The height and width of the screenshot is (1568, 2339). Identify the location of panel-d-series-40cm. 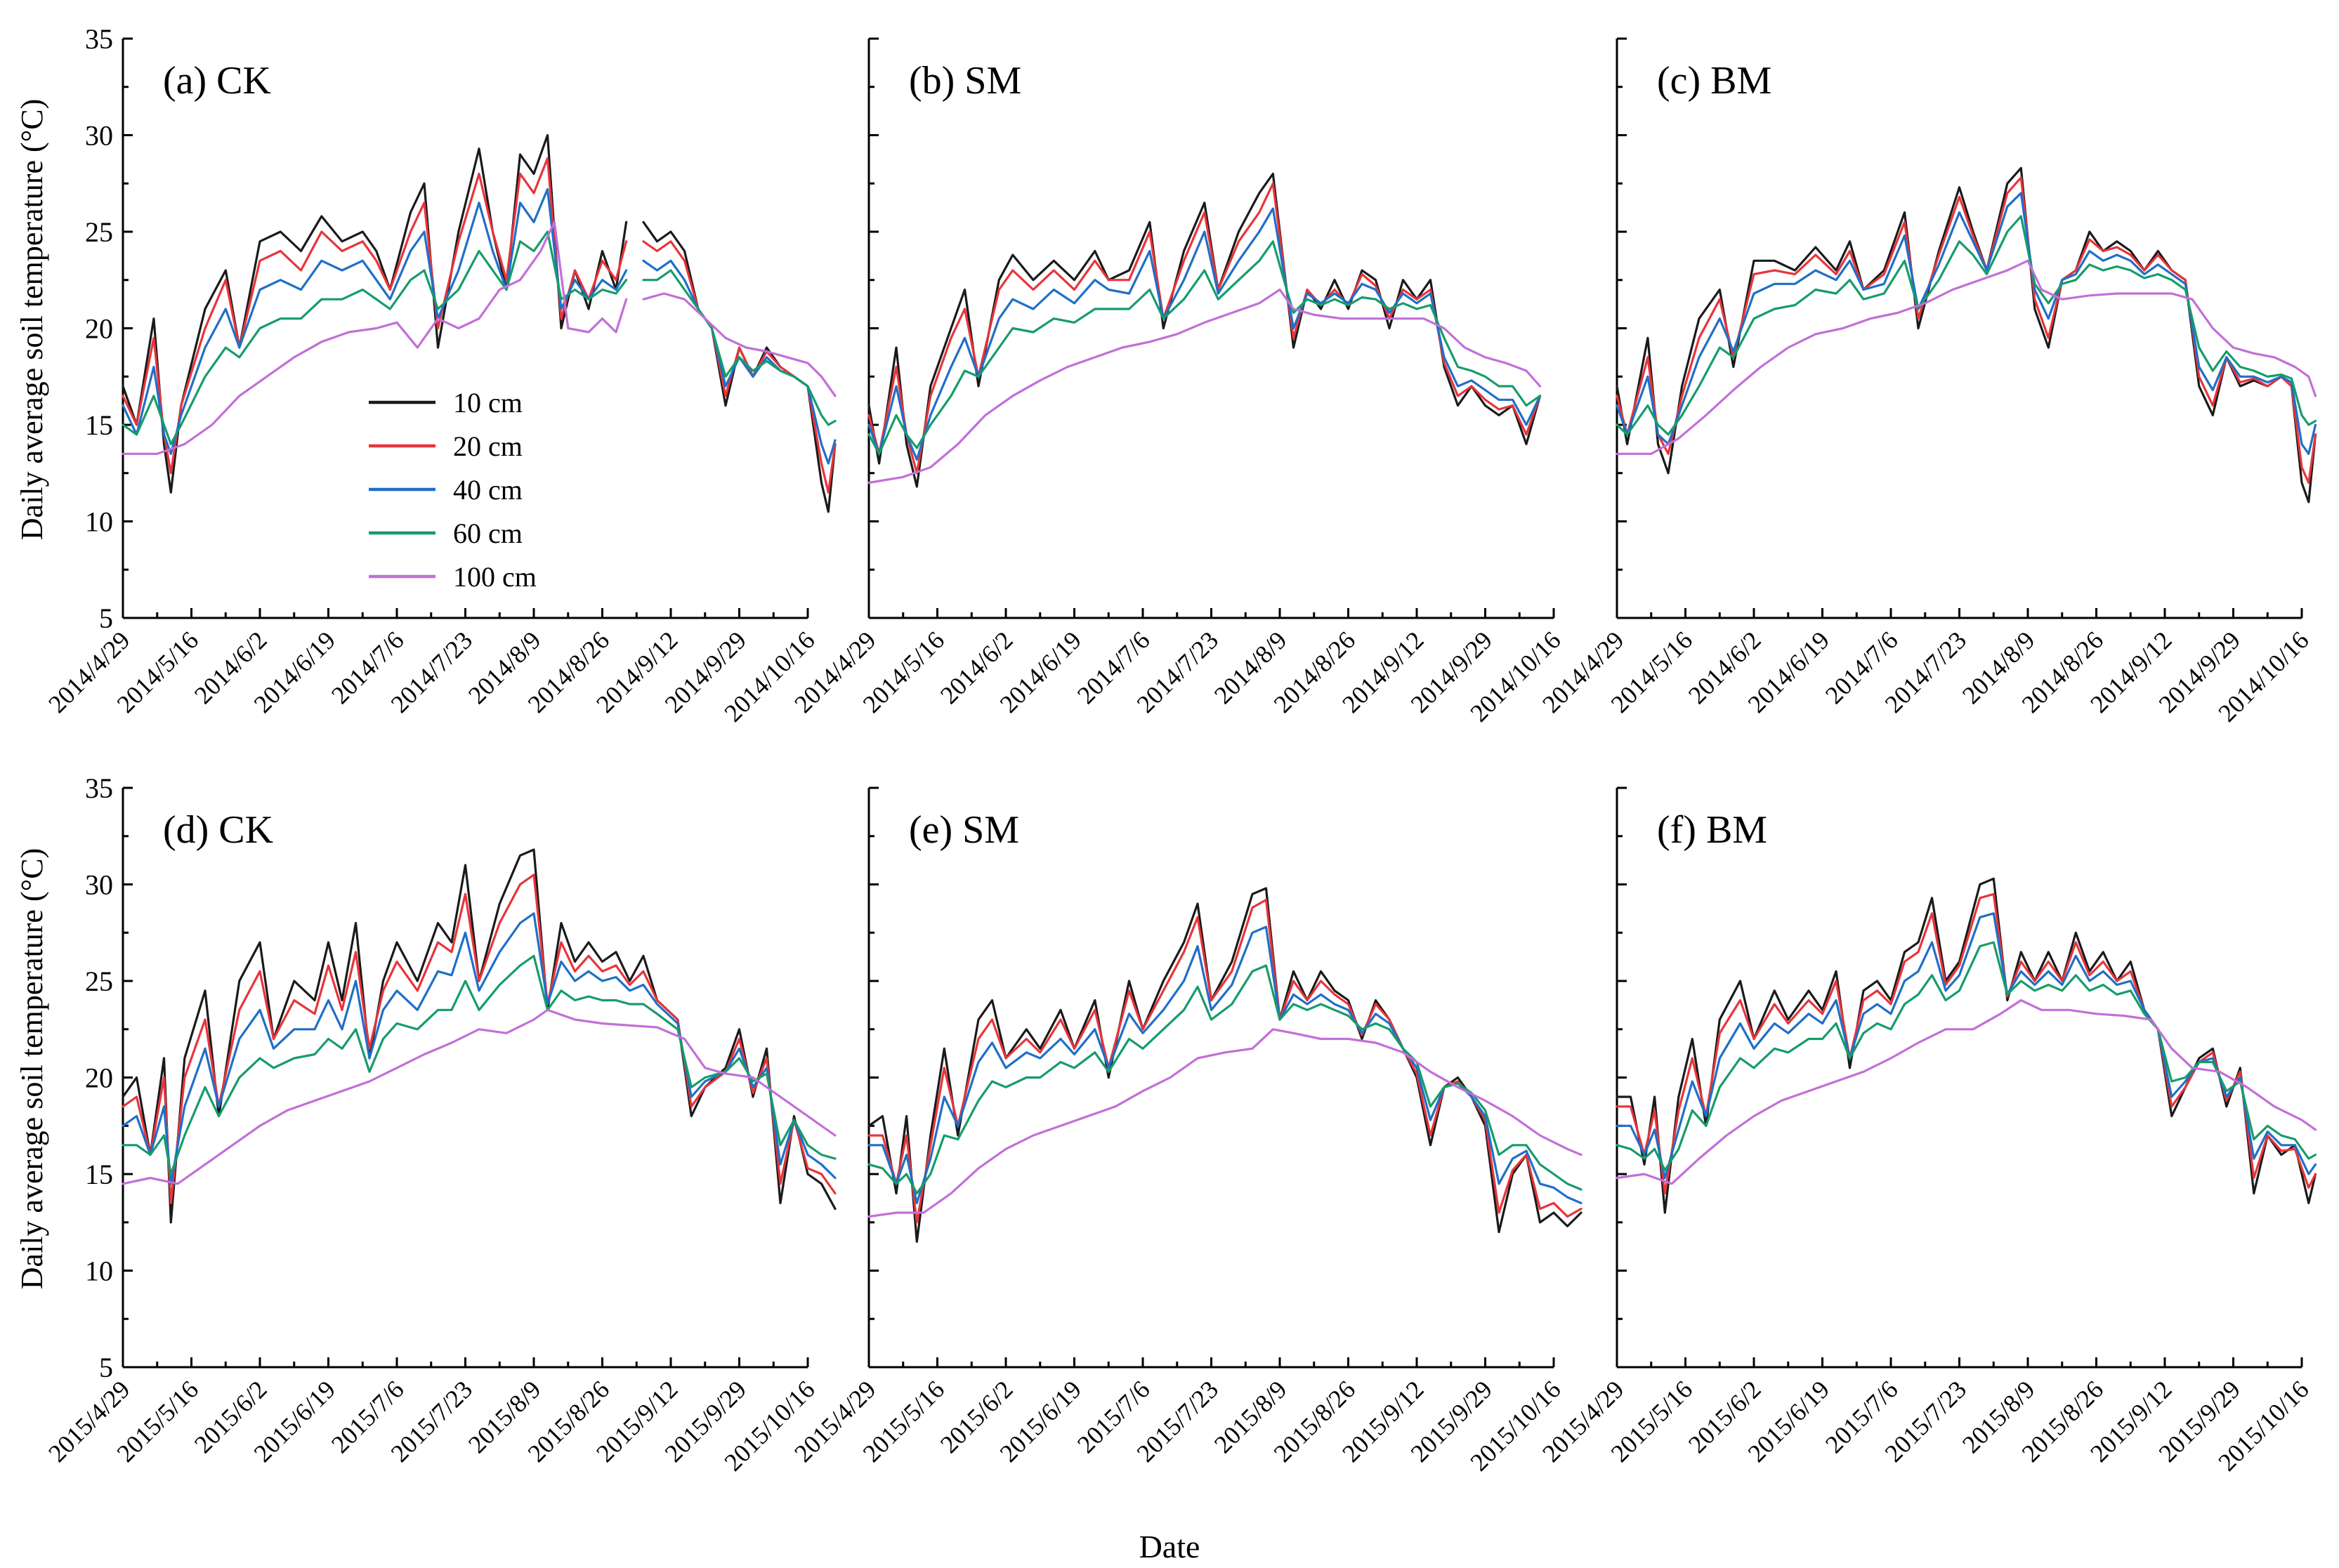
(479, 1048).